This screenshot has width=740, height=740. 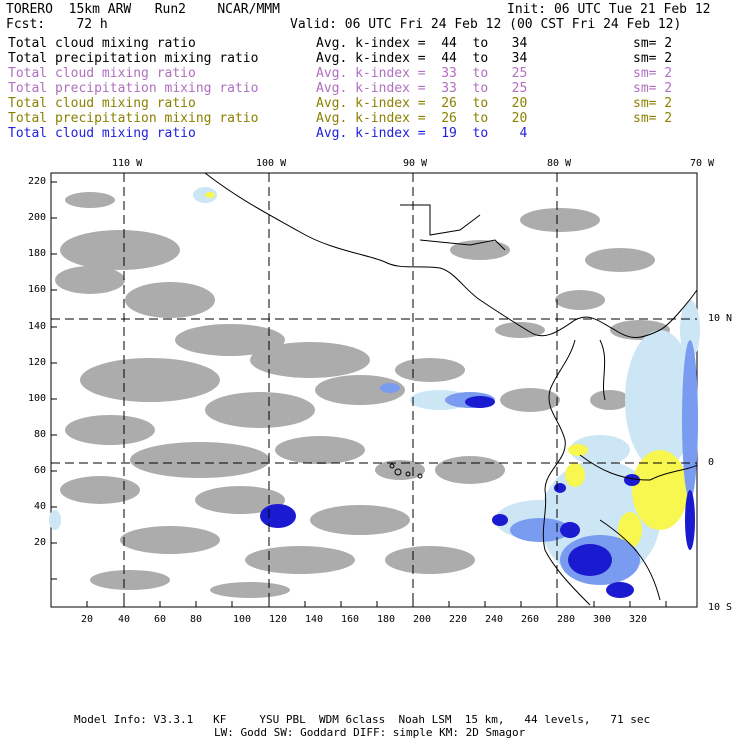 I want to click on y-tick-label: 220, so click(x=36, y=181).